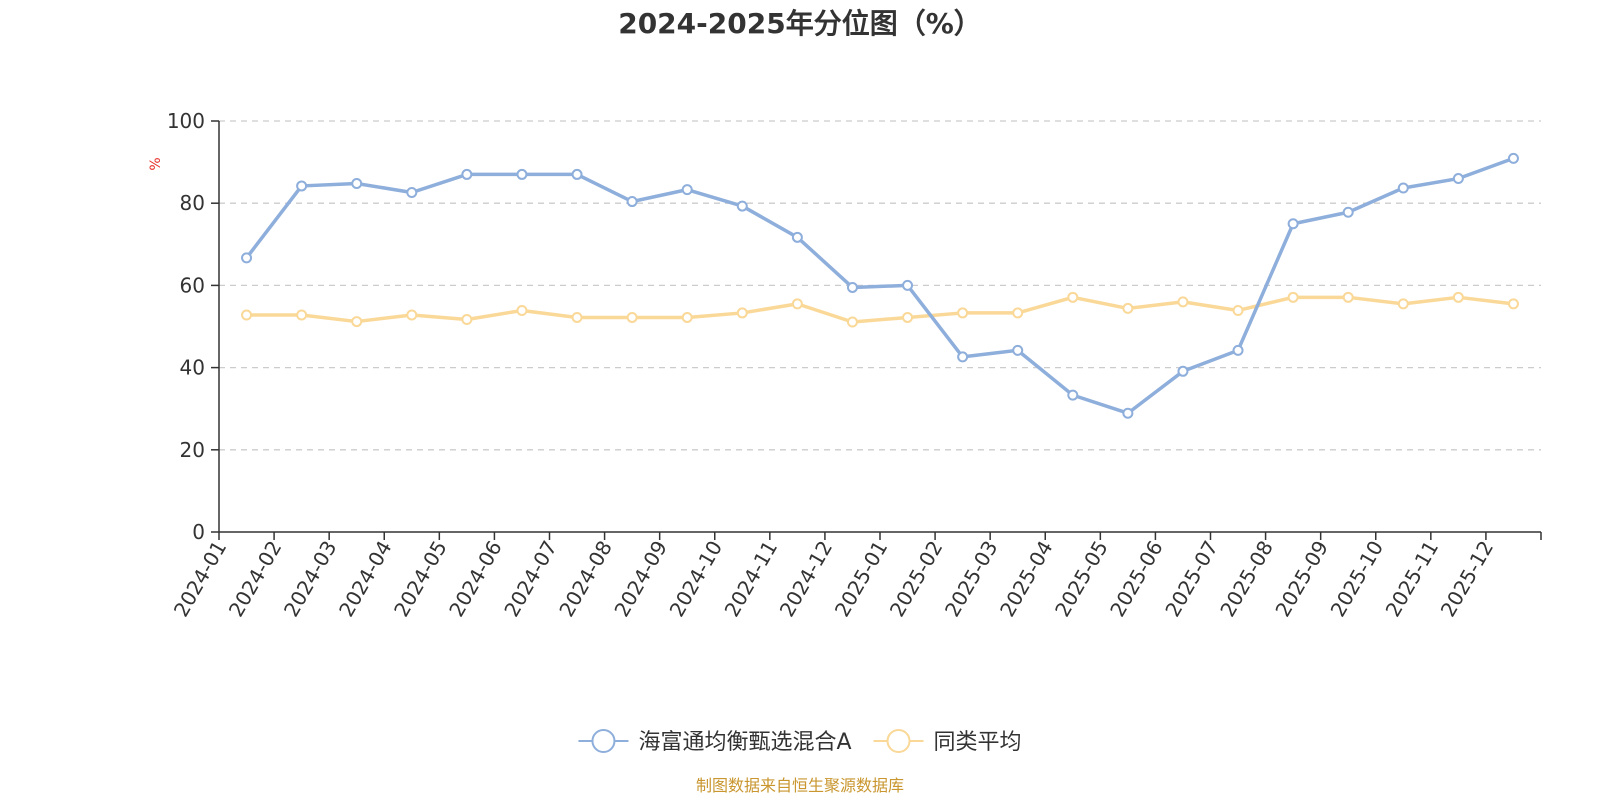 The image size is (1600, 800). What do you see at coordinates (1412, 579) in the screenshot?
I see `x-tick-label: 2025-11` at bounding box center [1412, 579].